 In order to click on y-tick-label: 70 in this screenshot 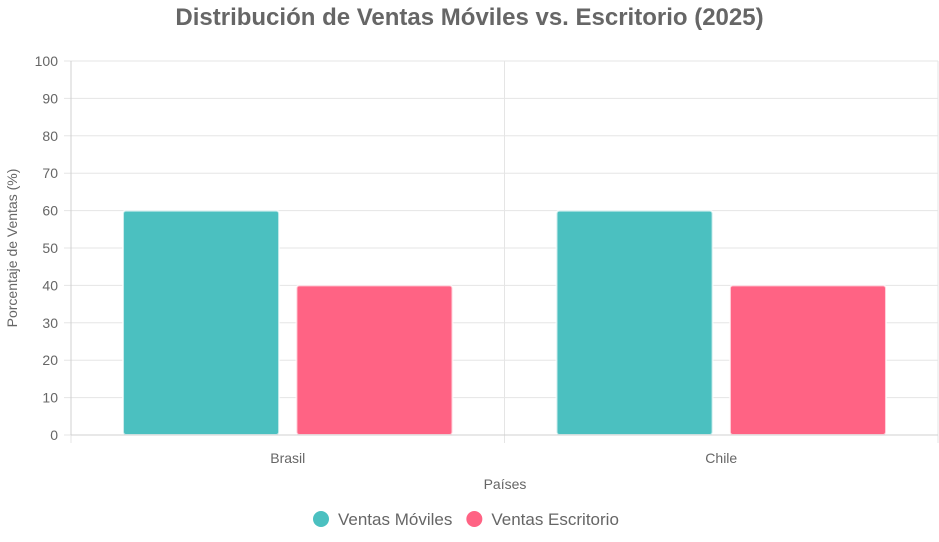, I will do `click(50, 173)`.